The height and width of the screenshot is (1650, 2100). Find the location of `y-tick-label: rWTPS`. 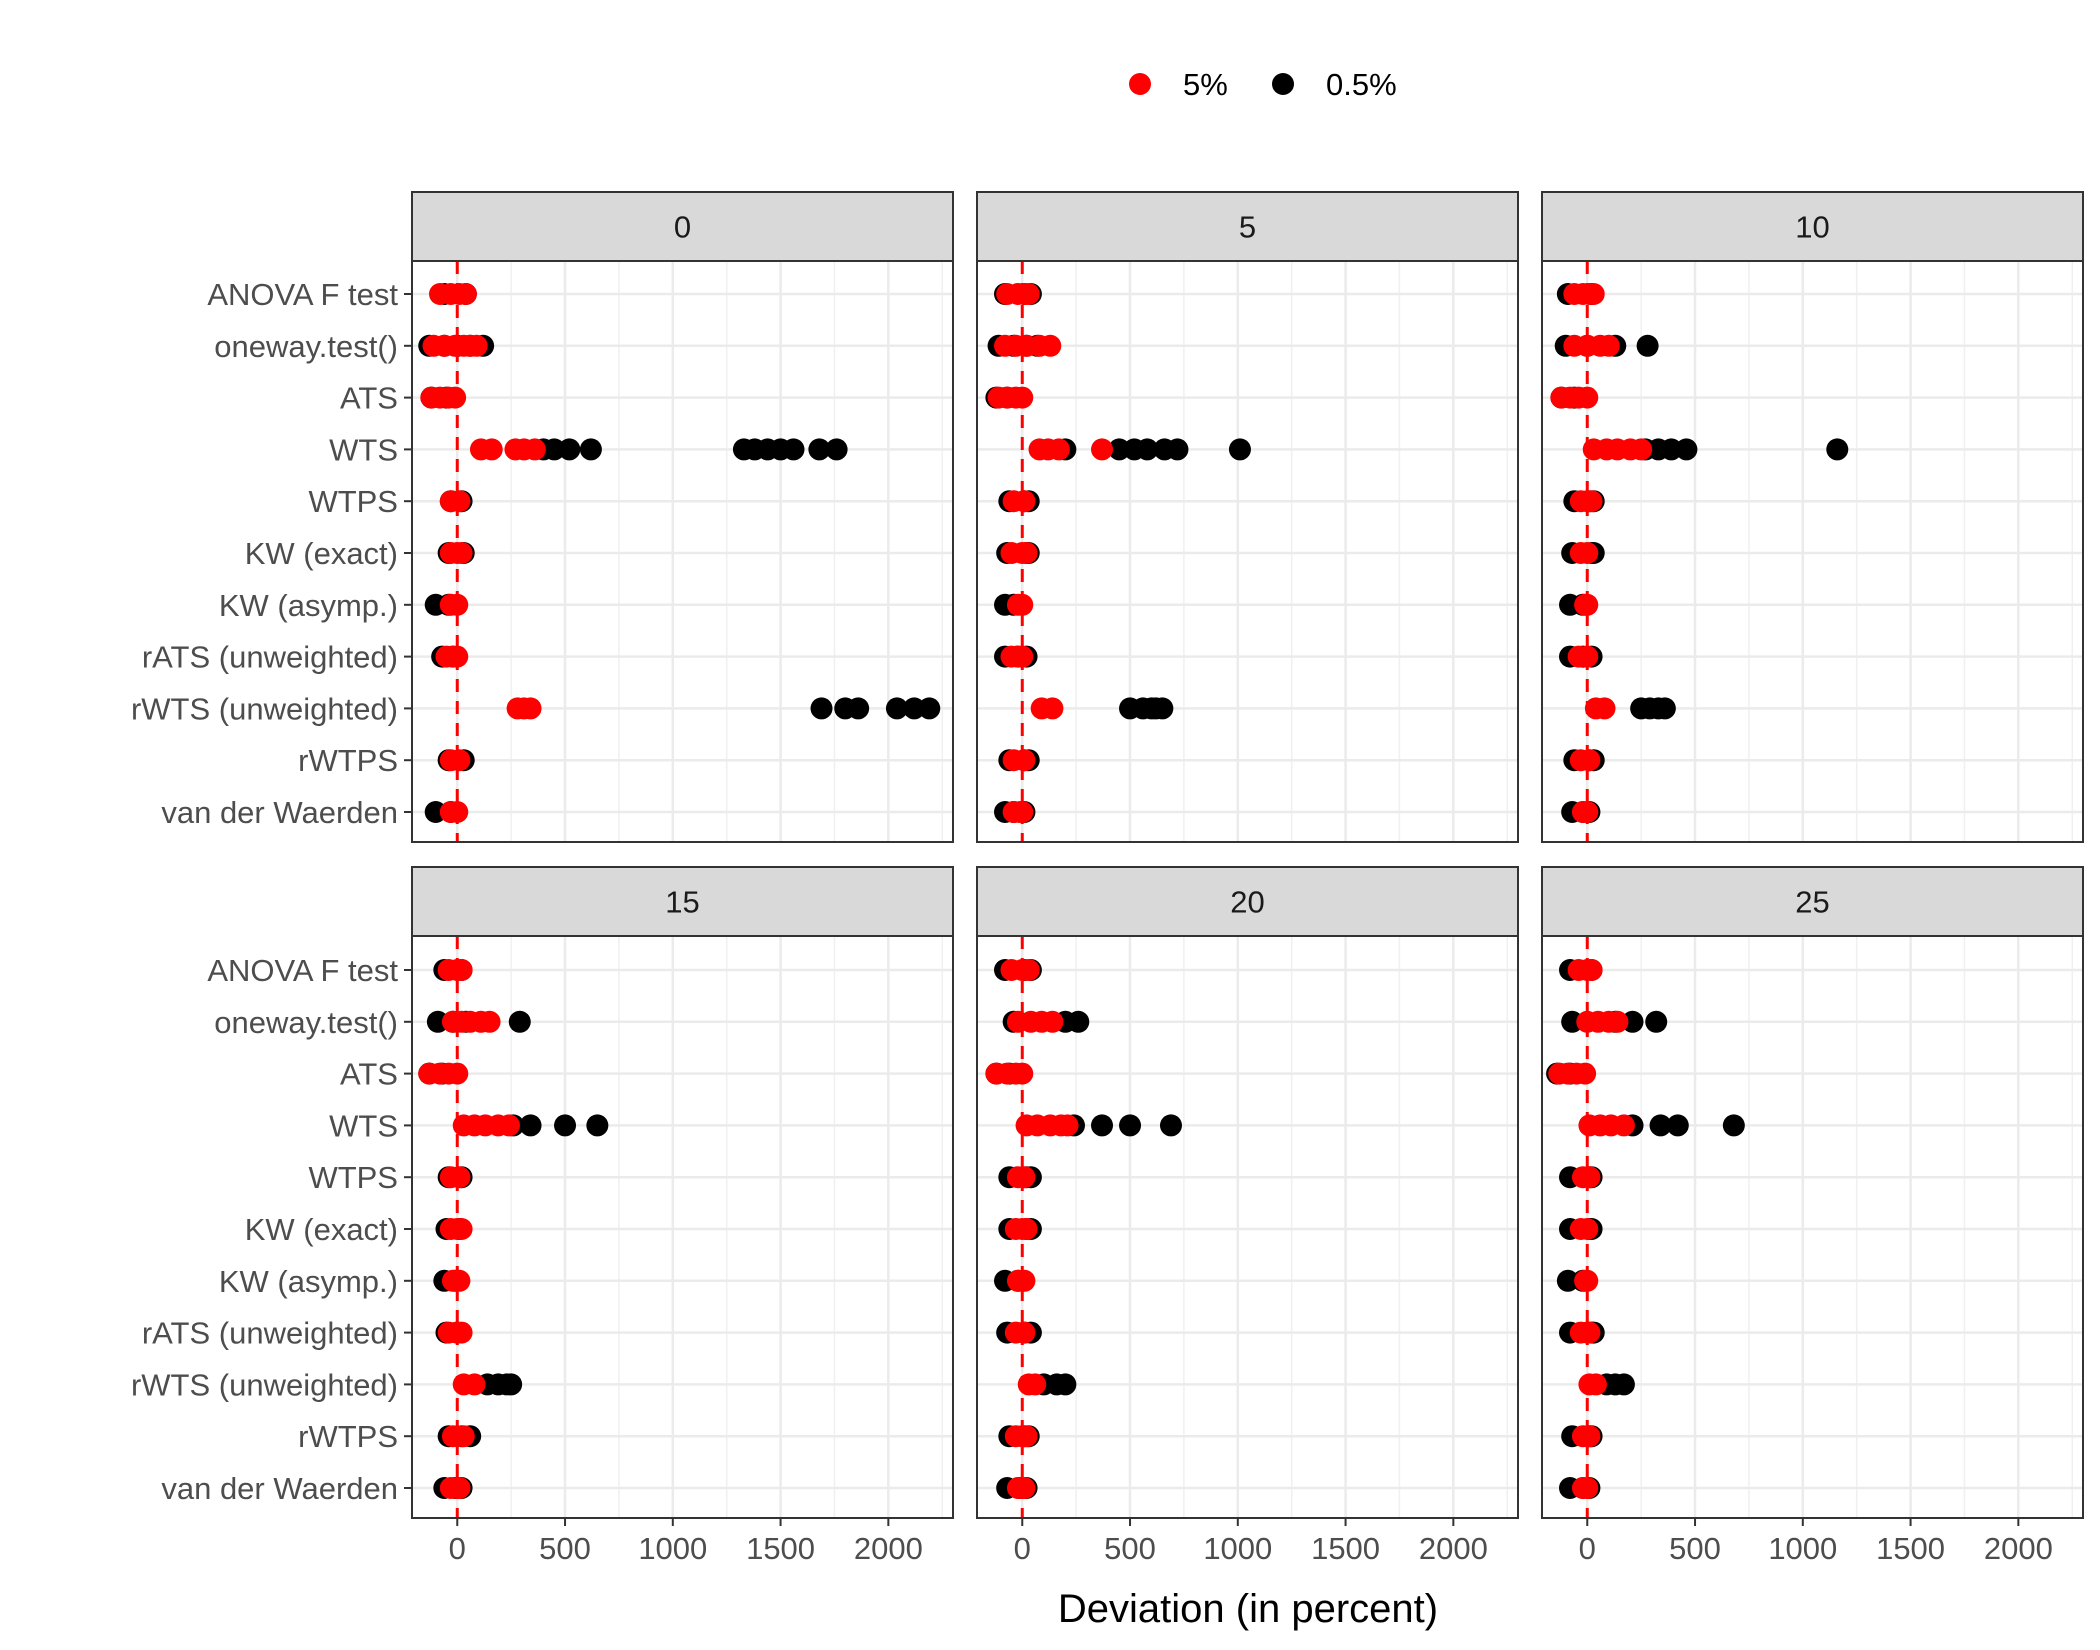

y-tick-label: rWTPS is located at coordinates (348, 1436).